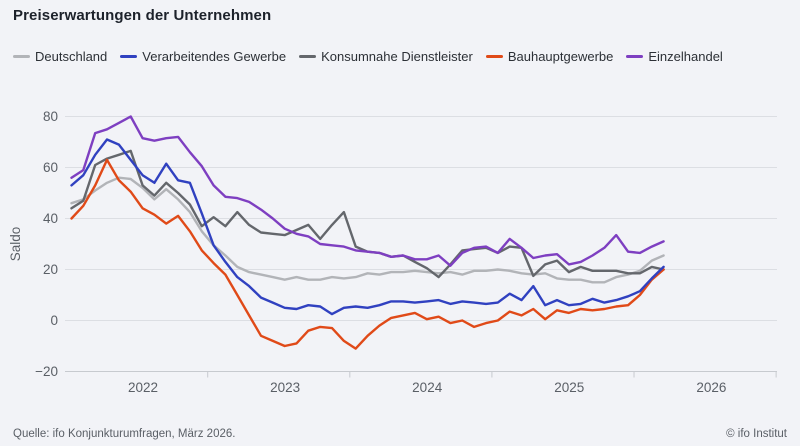 The height and width of the screenshot is (446, 800). Describe the element at coordinates (21, 56) in the screenshot. I see `legend-swatch-deutschland` at that location.